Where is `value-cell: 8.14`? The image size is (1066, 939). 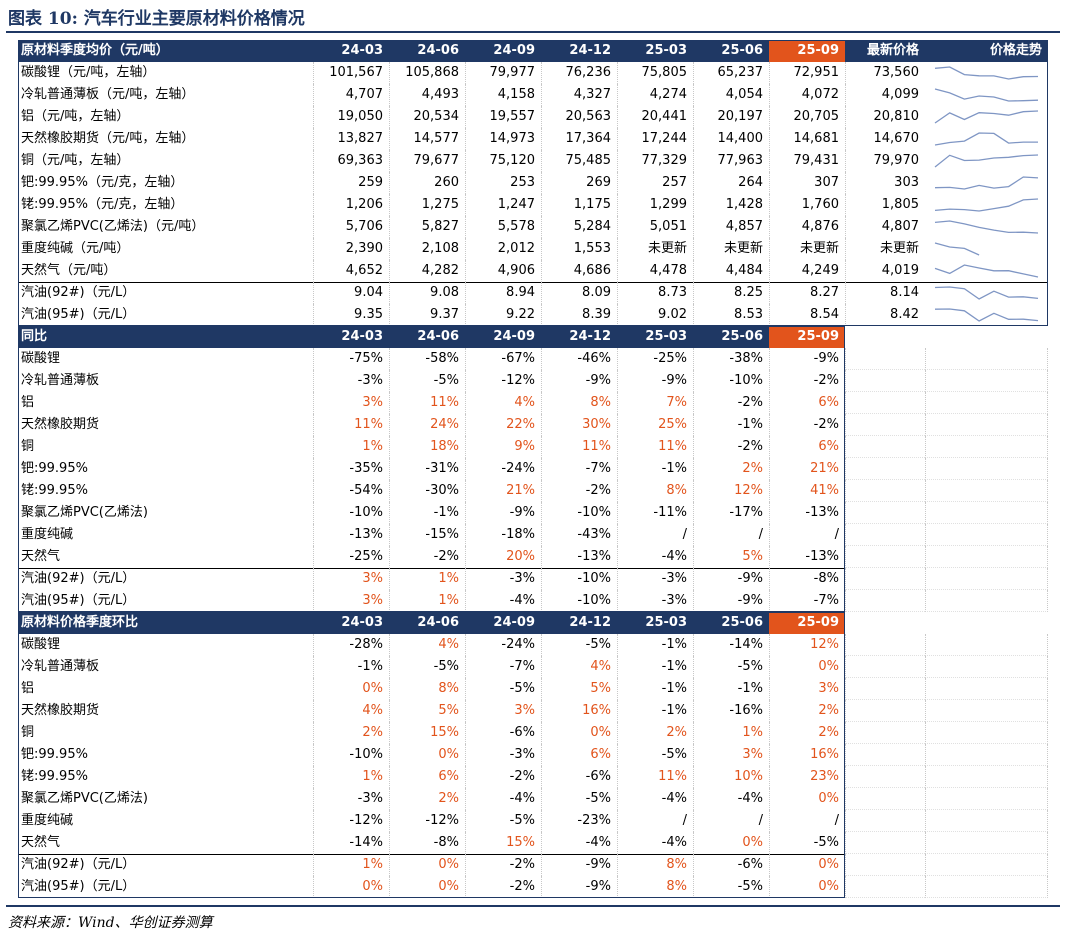 value-cell: 8.14 is located at coordinates (885, 293).